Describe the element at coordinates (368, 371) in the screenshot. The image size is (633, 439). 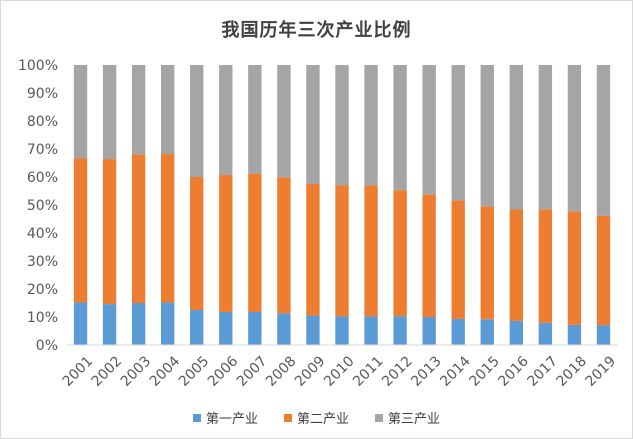
I see `x-tick-label: 2011` at that location.